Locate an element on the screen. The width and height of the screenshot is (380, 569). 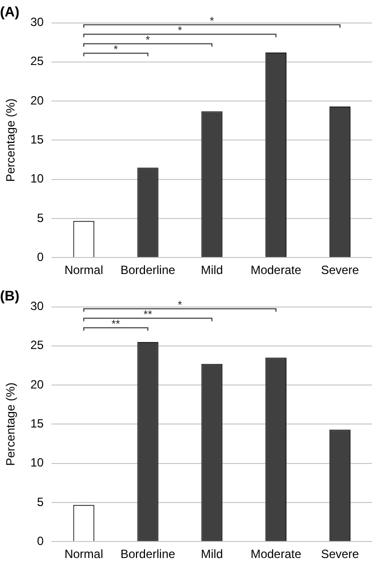
chart-title: (B) is located at coordinates (10, 295).